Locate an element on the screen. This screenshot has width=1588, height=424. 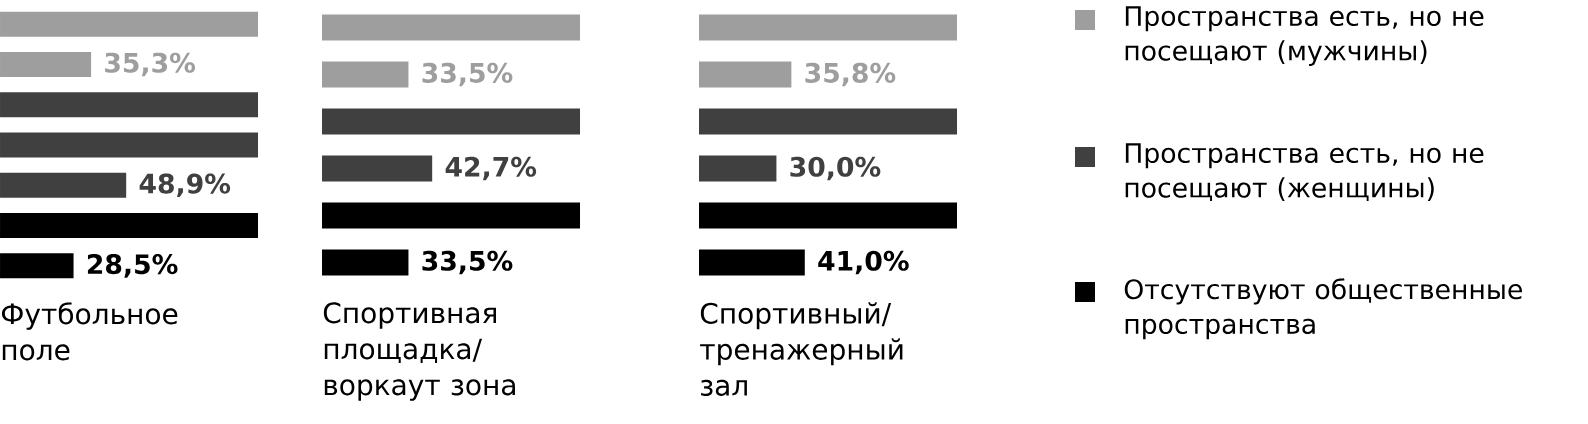
data-label: 41,0% is located at coordinates (863, 262).